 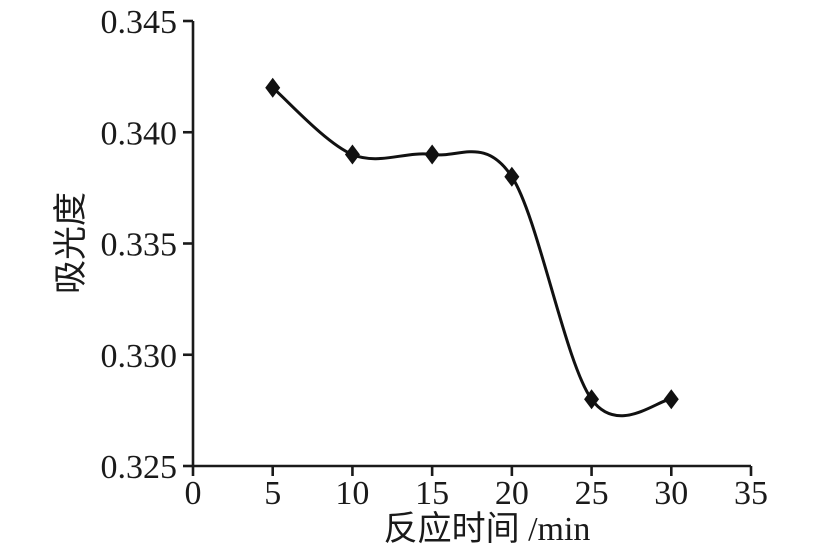 What do you see at coordinates (432, 493) in the screenshot?
I see `x-tick-label: 15` at bounding box center [432, 493].